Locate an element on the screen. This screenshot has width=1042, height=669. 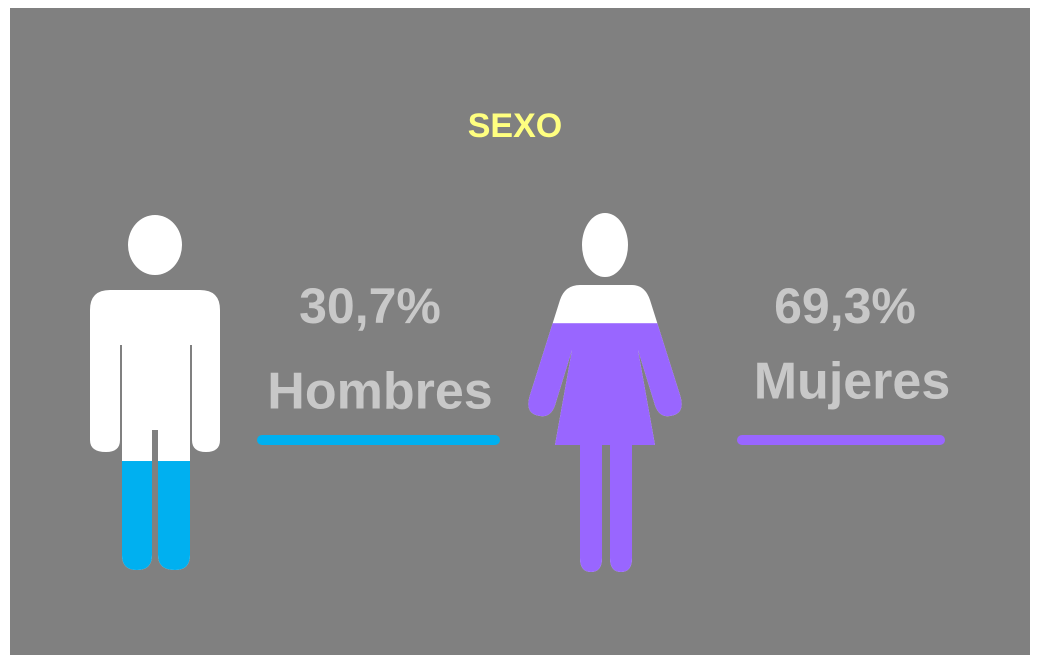
value-label: 69,3% is located at coordinates (845, 306).